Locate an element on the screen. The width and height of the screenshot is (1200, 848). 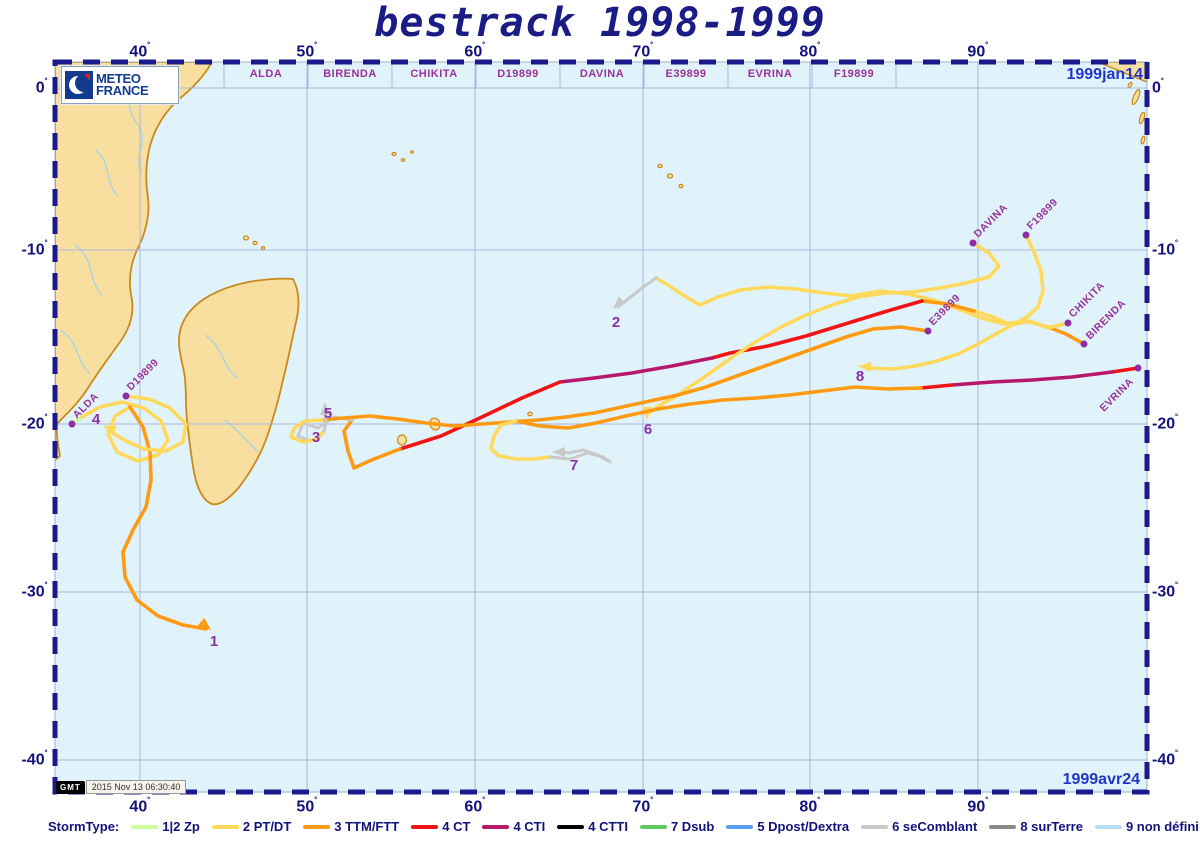
meteo-france-logo-icon is located at coordinates (79, 85).